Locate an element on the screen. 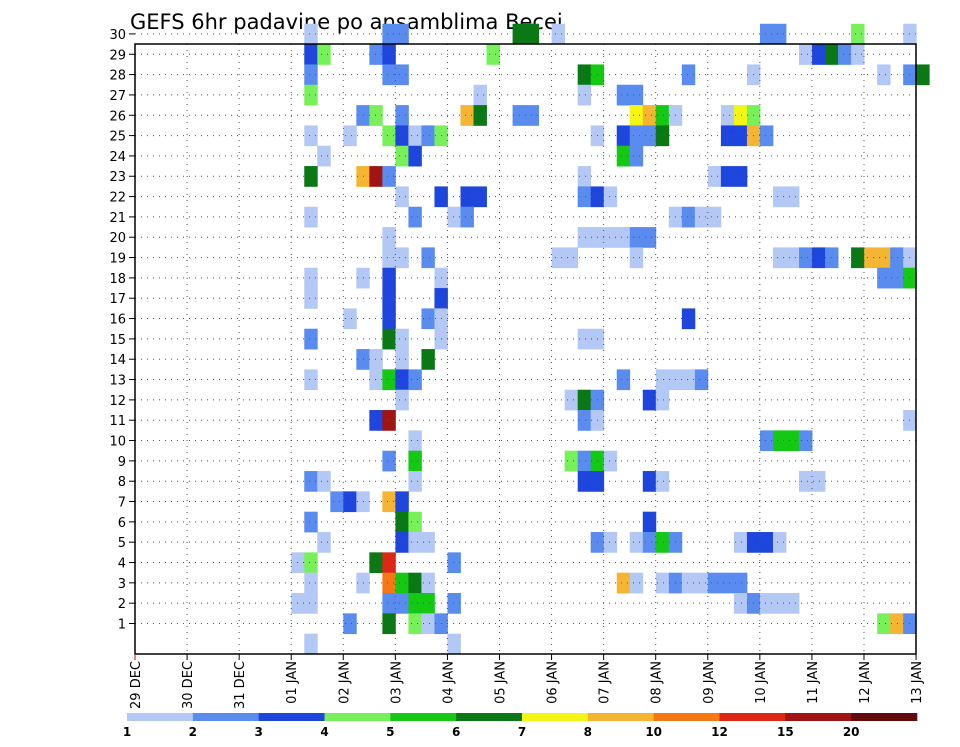 The width and height of the screenshot is (960, 747). x-tick-label: 11 JAN is located at coordinates (813, 682).